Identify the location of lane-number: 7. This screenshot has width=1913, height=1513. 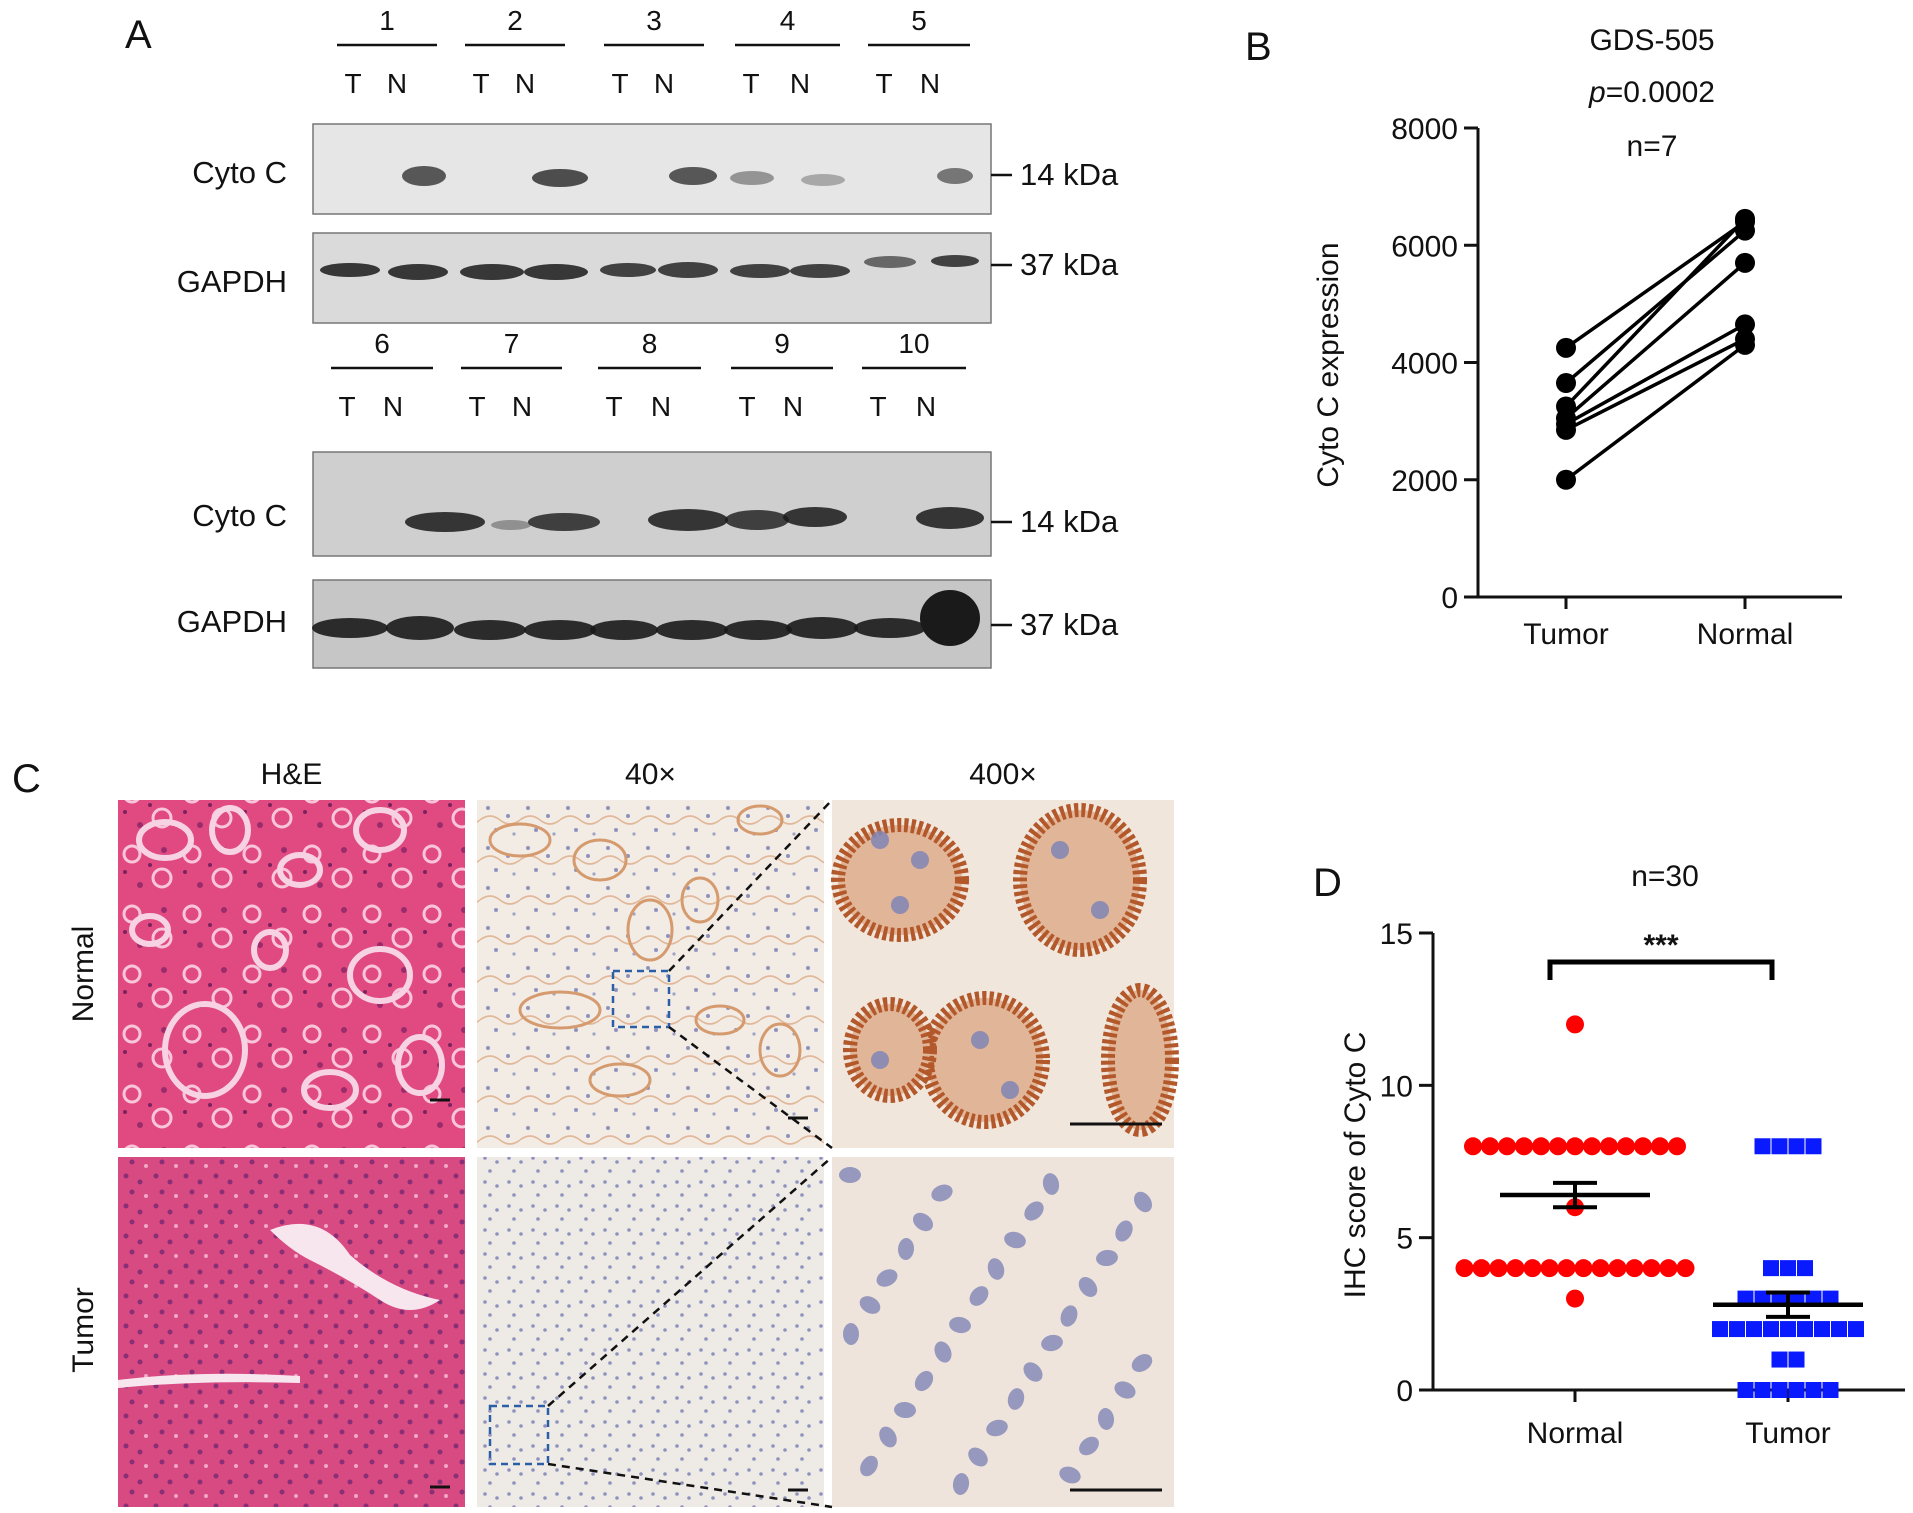
(512, 343).